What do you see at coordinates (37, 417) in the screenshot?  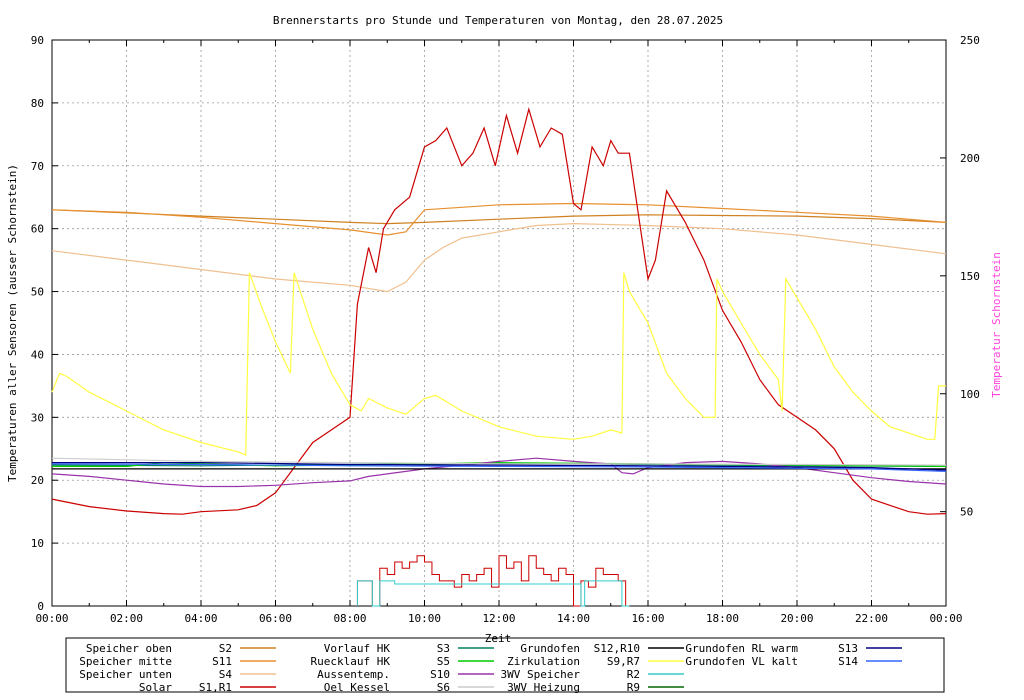 I see `y-tick-label: 30` at bounding box center [37, 417].